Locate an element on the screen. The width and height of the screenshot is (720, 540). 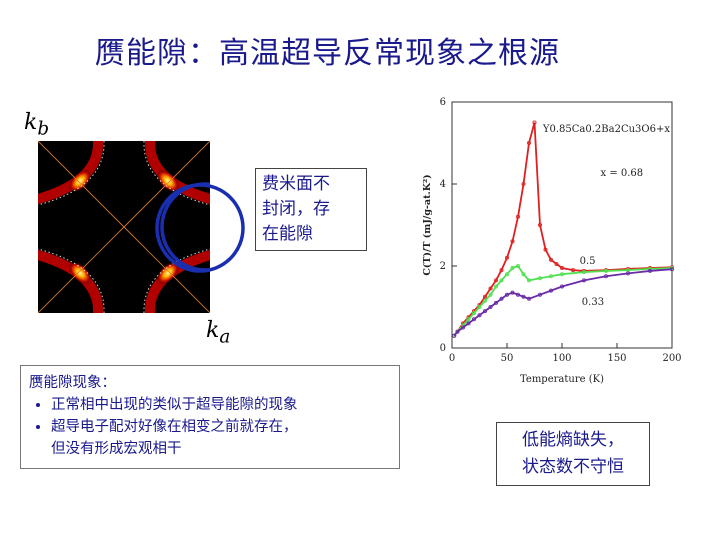
note-line: 低能熵缺失， is located at coordinates (573, 440).